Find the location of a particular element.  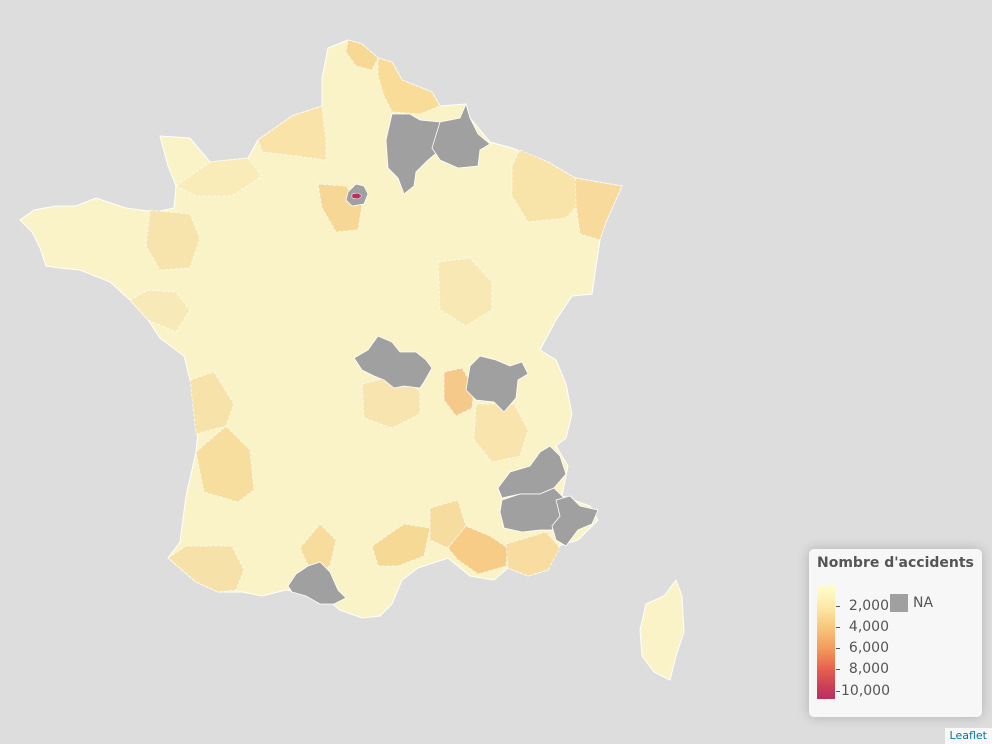

dept-bas-rhin is located at coordinates (598, 209).